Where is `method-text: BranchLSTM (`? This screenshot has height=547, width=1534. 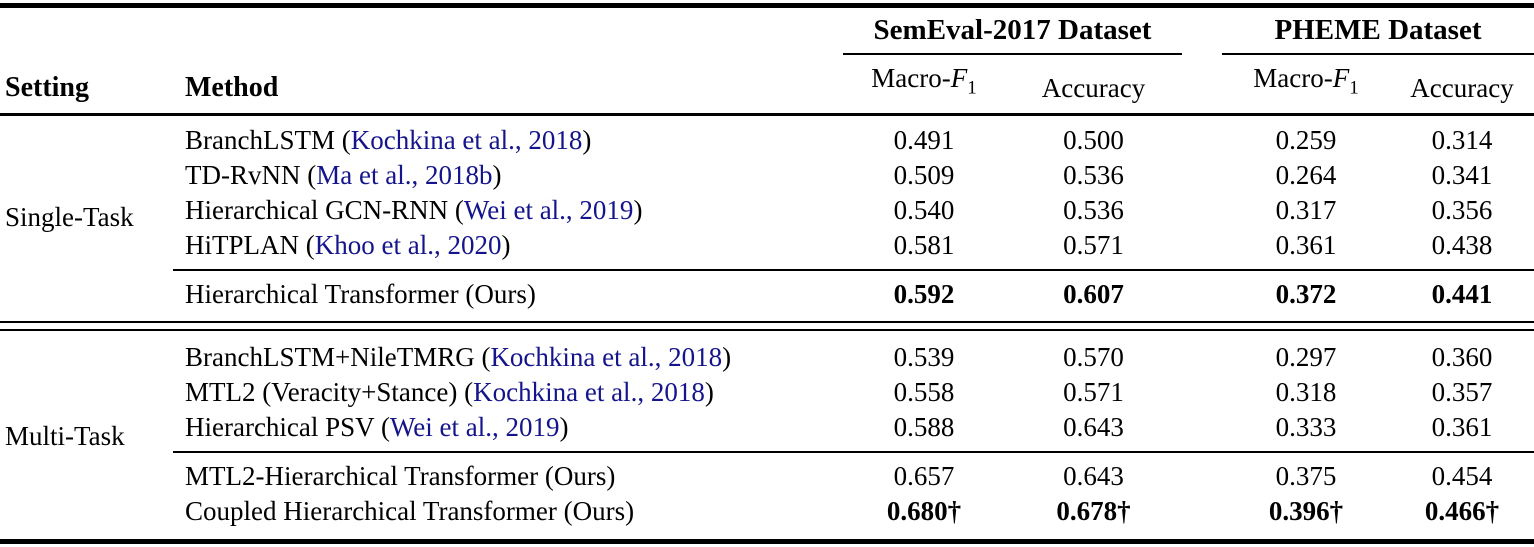
method-text: BranchLSTM ( is located at coordinates (268, 140).